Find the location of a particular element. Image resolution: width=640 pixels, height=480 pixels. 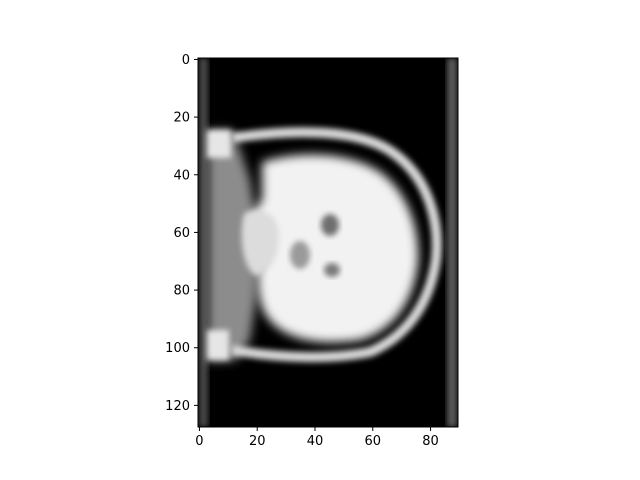

bright-block-bottom is located at coordinates (218, 345).